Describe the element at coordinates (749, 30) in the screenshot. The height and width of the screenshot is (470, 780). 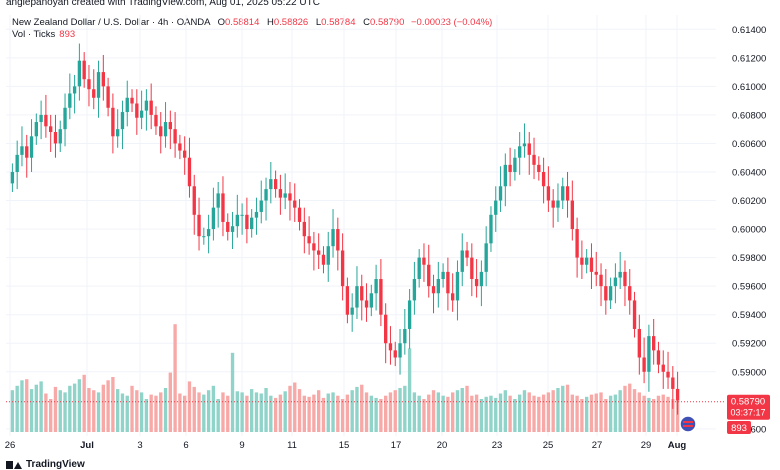
I see `y-tick-label: 0.61400` at that location.